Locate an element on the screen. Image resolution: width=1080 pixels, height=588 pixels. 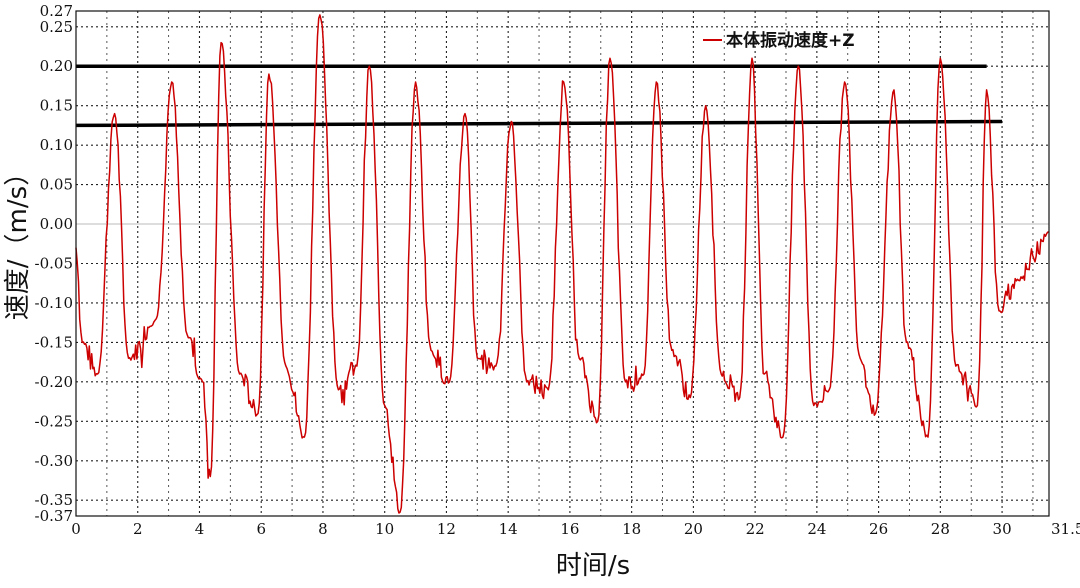
y-axis-label: 速度/（m/s） is located at coordinates (18, 240).